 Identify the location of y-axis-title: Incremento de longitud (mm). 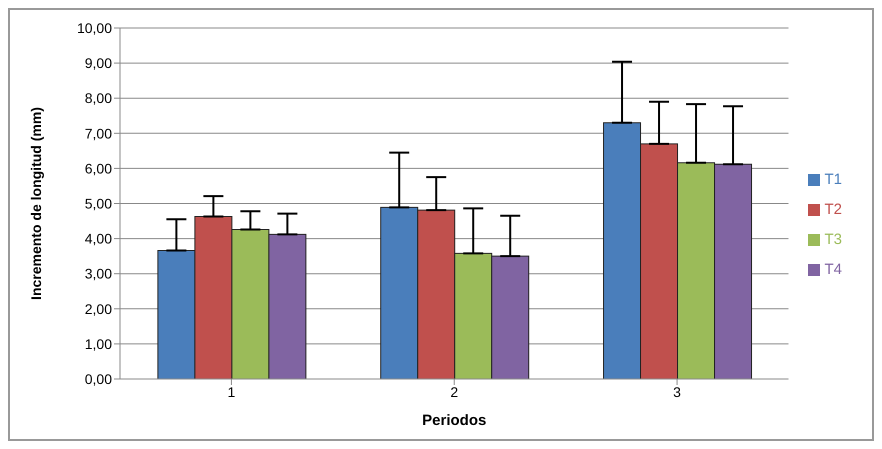
(36, 203).